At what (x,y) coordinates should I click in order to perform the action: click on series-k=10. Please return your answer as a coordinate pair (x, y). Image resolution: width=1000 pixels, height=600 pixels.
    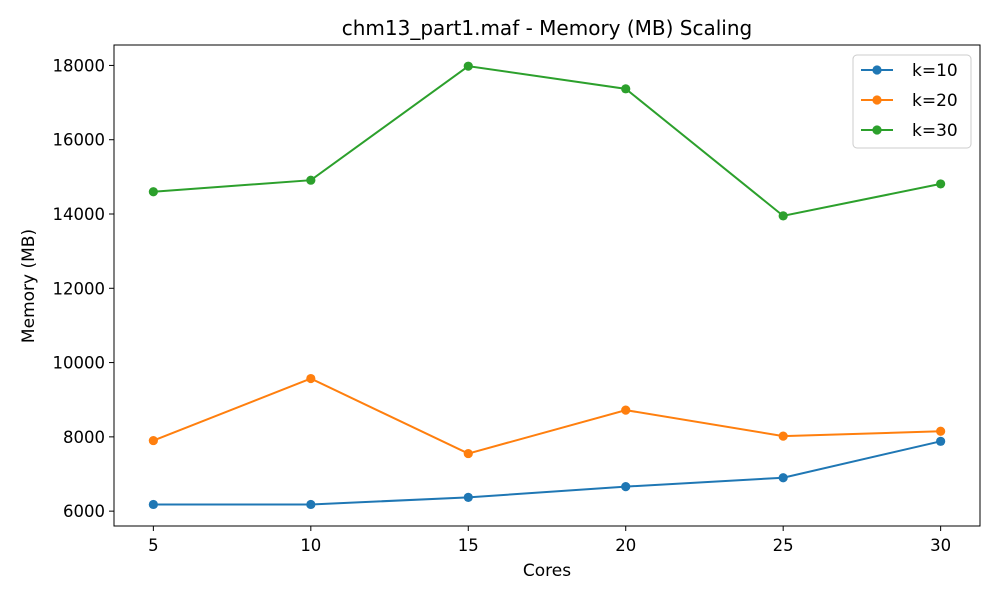
    Looking at the image, I should click on (547, 473).